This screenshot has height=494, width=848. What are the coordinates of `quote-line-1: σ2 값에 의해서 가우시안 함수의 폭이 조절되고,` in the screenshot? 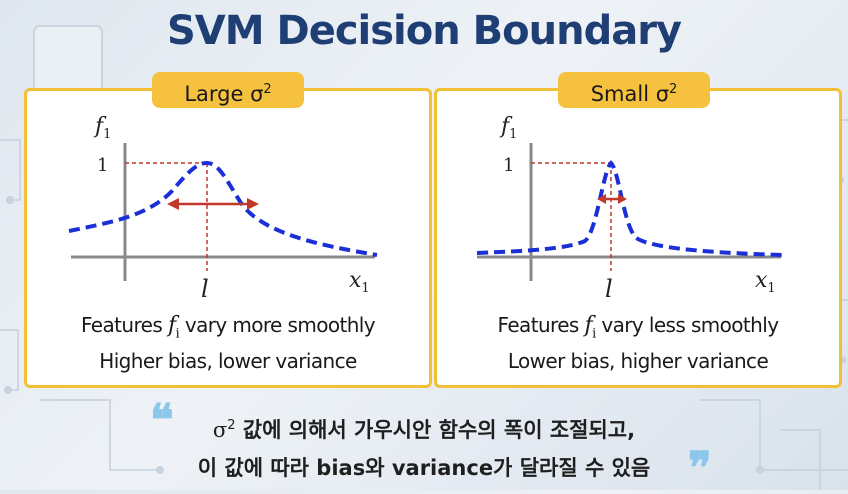 It's located at (424, 430).